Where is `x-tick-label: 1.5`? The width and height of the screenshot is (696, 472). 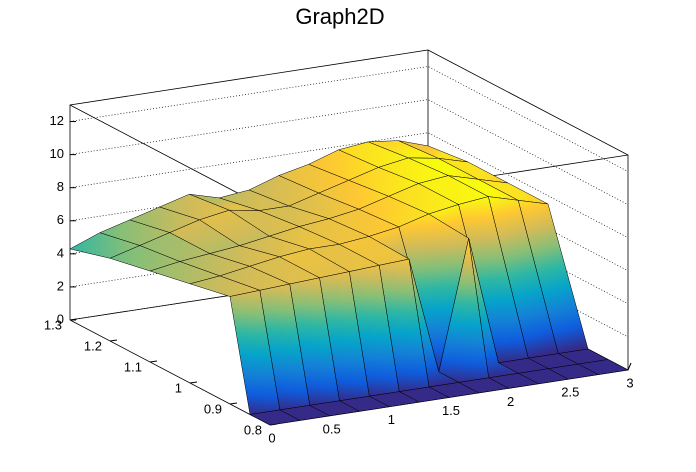 x-tick-label: 1.5 is located at coordinates (451, 410).